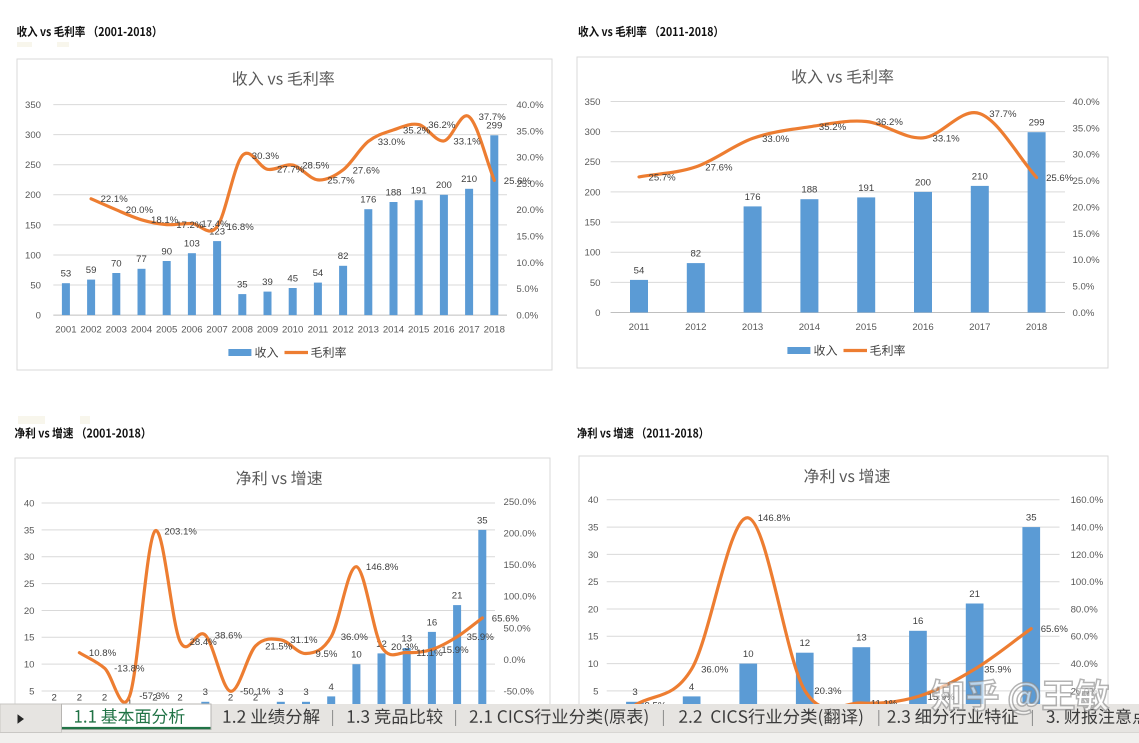  What do you see at coordinates (595, 283) in the screenshot?
I see `svg-text: 50` at bounding box center [595, 283].